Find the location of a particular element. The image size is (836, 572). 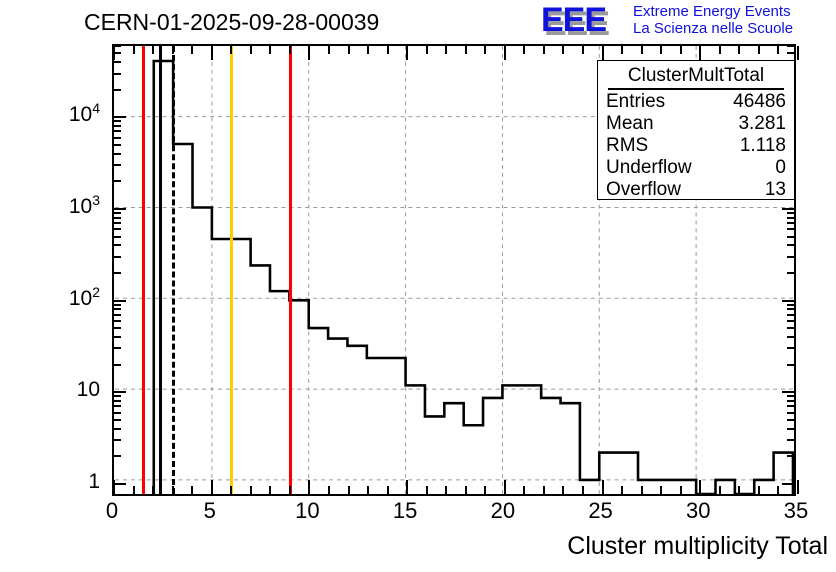

y-tick-label: 10 is located at coordinates (88, 390).